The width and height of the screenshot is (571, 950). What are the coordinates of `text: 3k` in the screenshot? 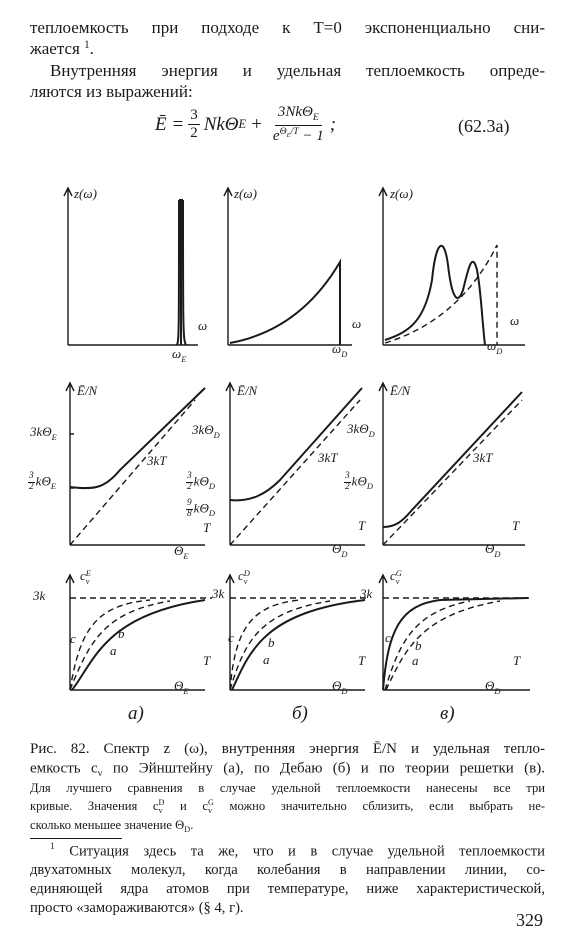 It's located at (39, 595).